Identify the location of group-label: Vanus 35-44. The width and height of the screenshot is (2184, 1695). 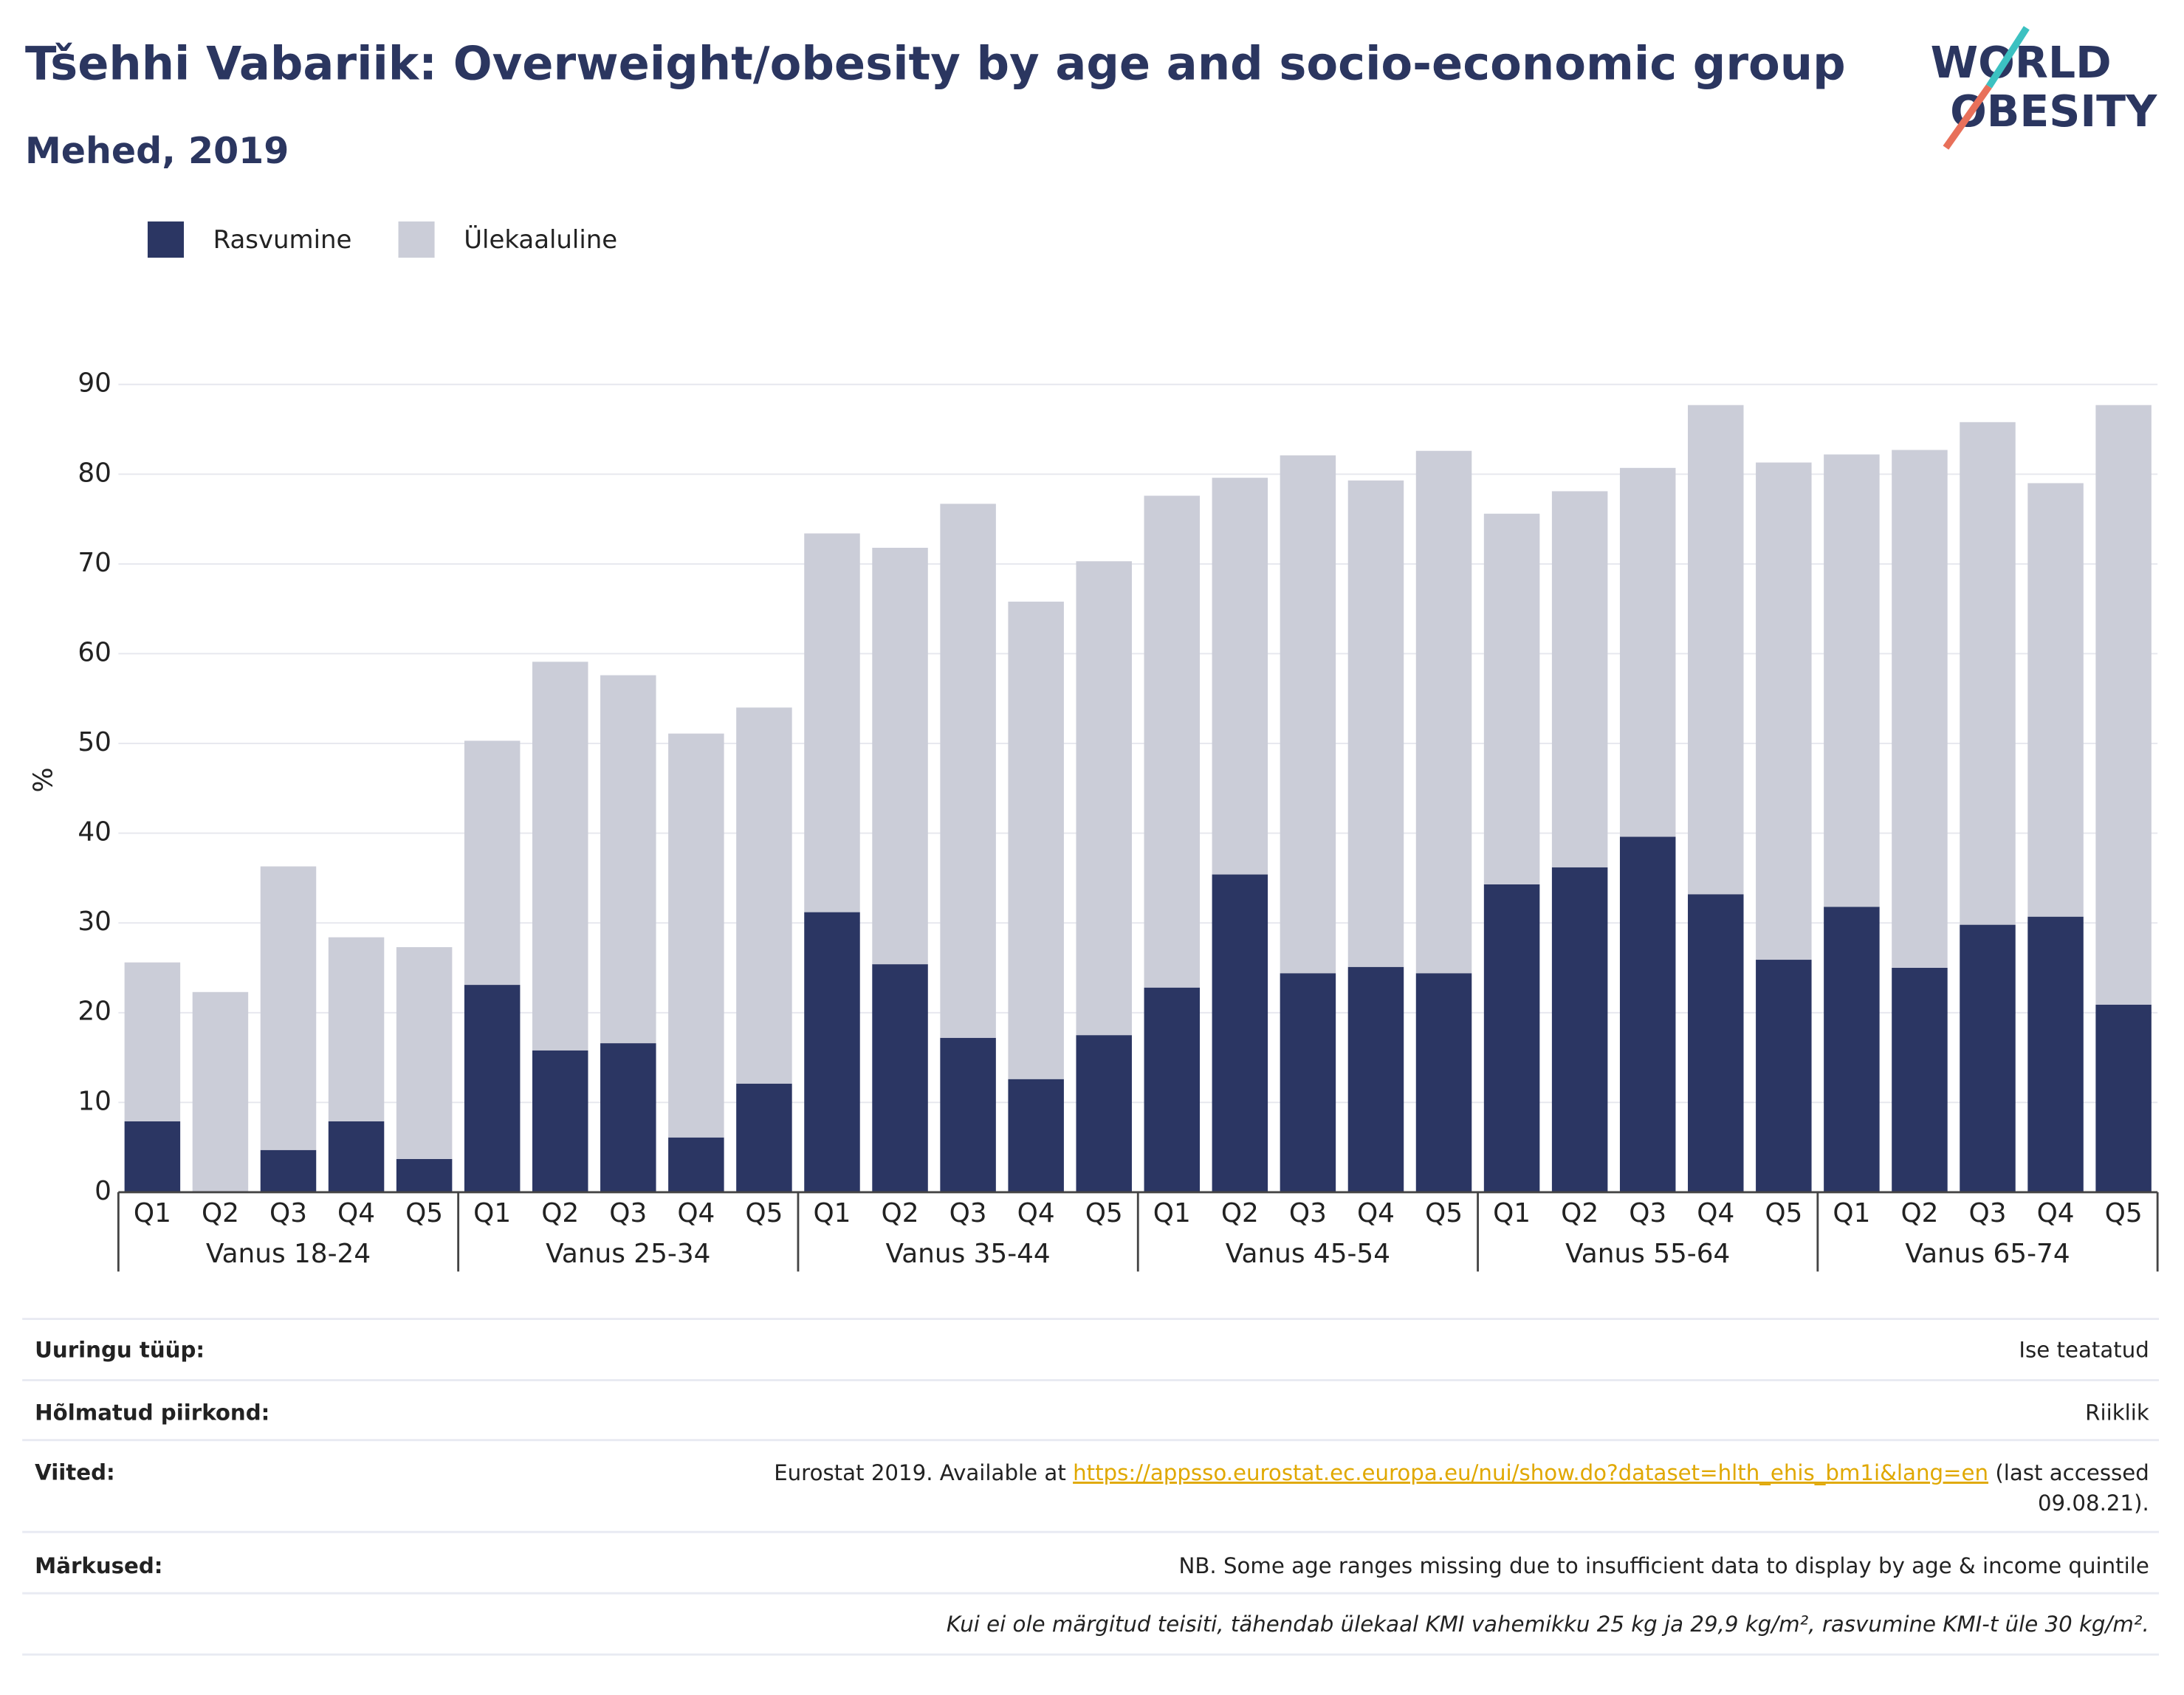
(967, 1254).